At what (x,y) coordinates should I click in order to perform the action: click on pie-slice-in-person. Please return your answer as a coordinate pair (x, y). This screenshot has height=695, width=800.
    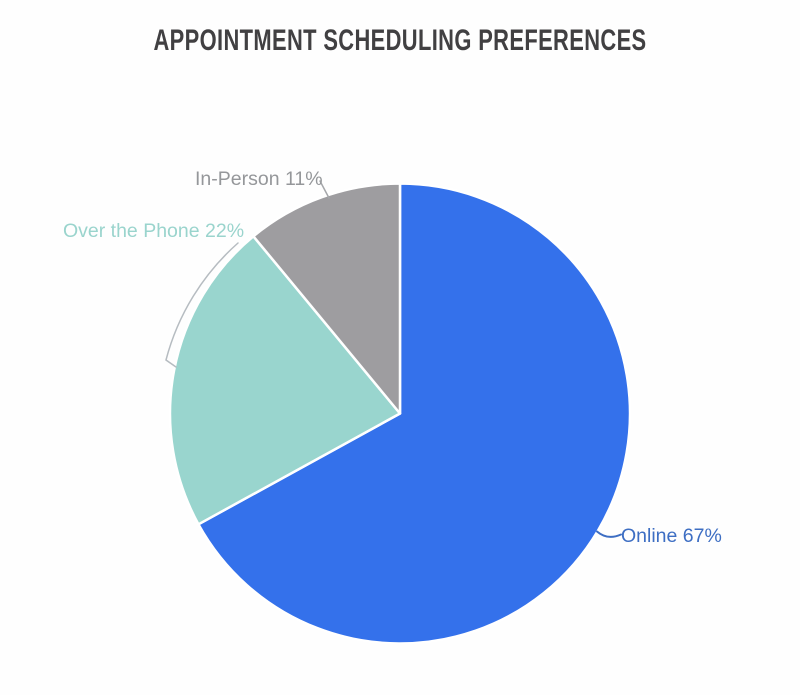
    Looking at the image, I should click on (327, 298).